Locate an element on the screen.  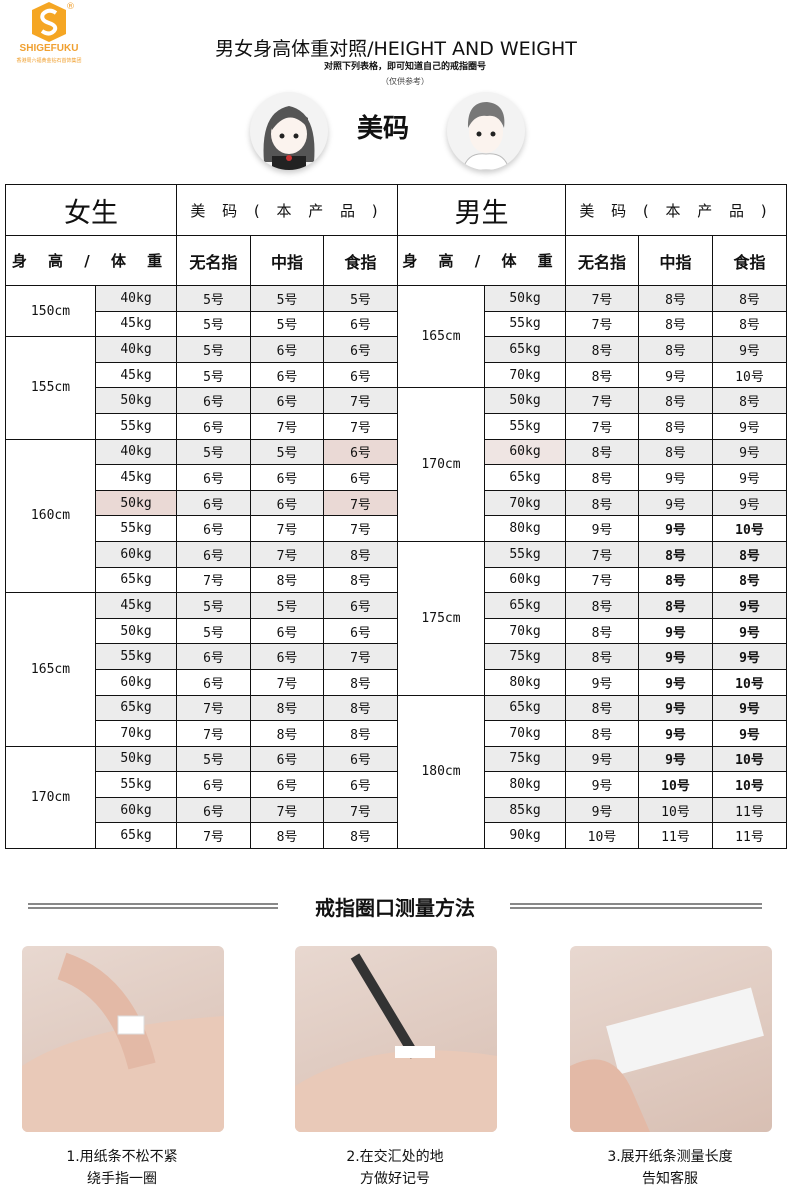
women-weight-cell: 40kg is located at coordinates (136, 452).